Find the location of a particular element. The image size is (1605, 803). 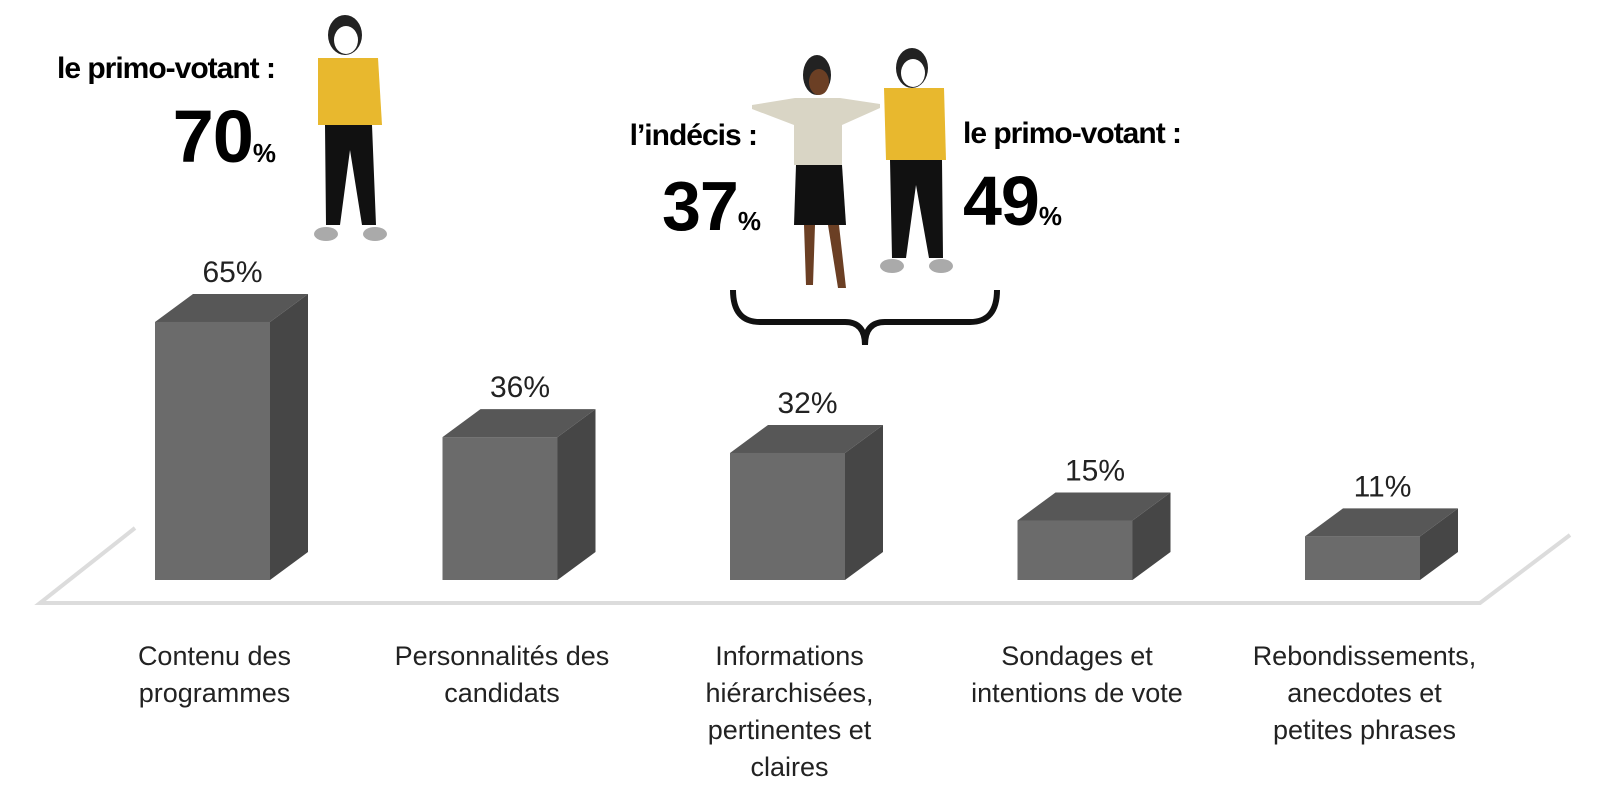

category-label: Contenu des programmes is located at coordinates (214, 674).